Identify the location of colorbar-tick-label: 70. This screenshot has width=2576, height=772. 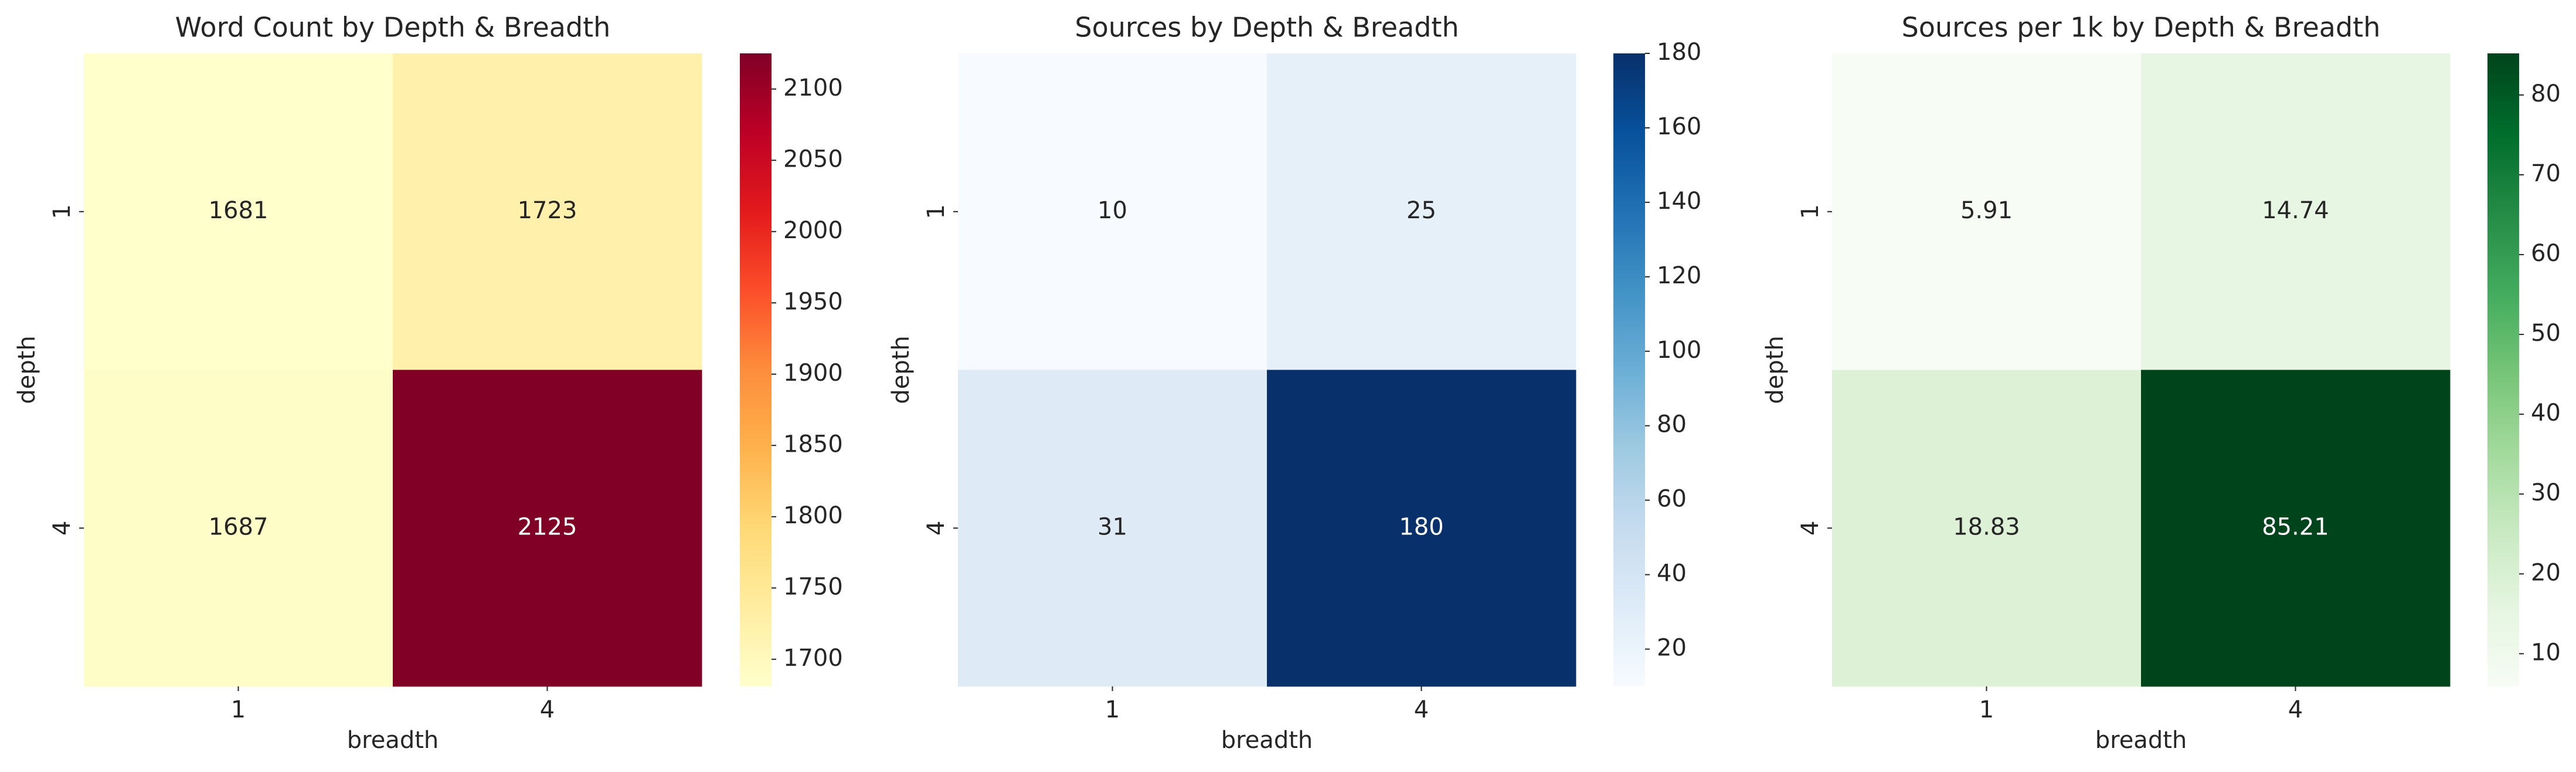
(2546, 173).